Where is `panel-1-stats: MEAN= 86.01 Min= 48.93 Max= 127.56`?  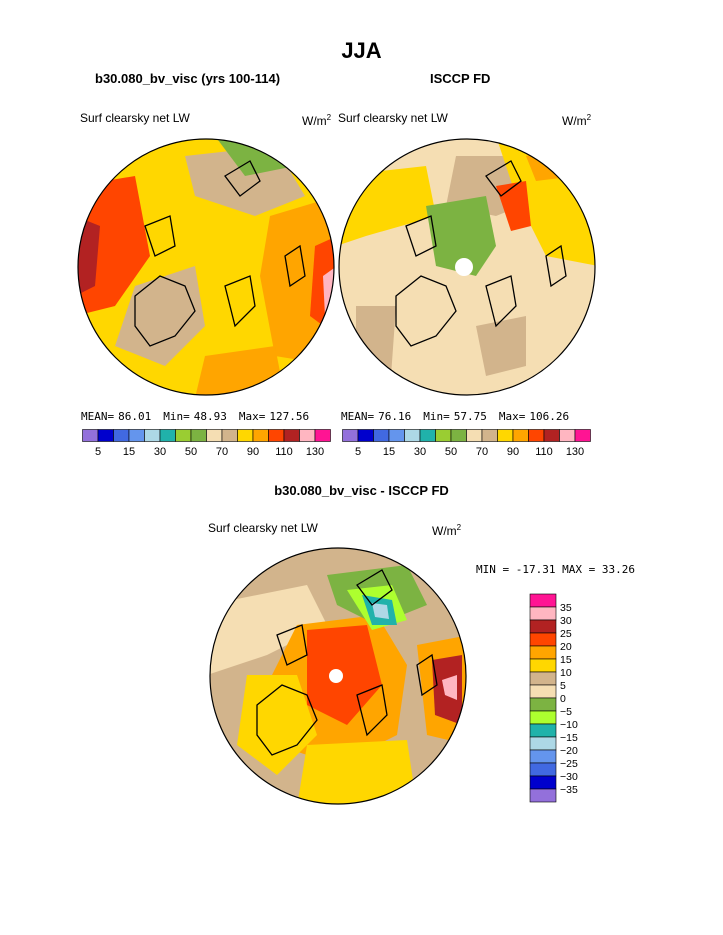 panel-1-stats: MEAN= 86.01 Min= 48.93 Max= 127.56 is located at coordinates (195, 416).